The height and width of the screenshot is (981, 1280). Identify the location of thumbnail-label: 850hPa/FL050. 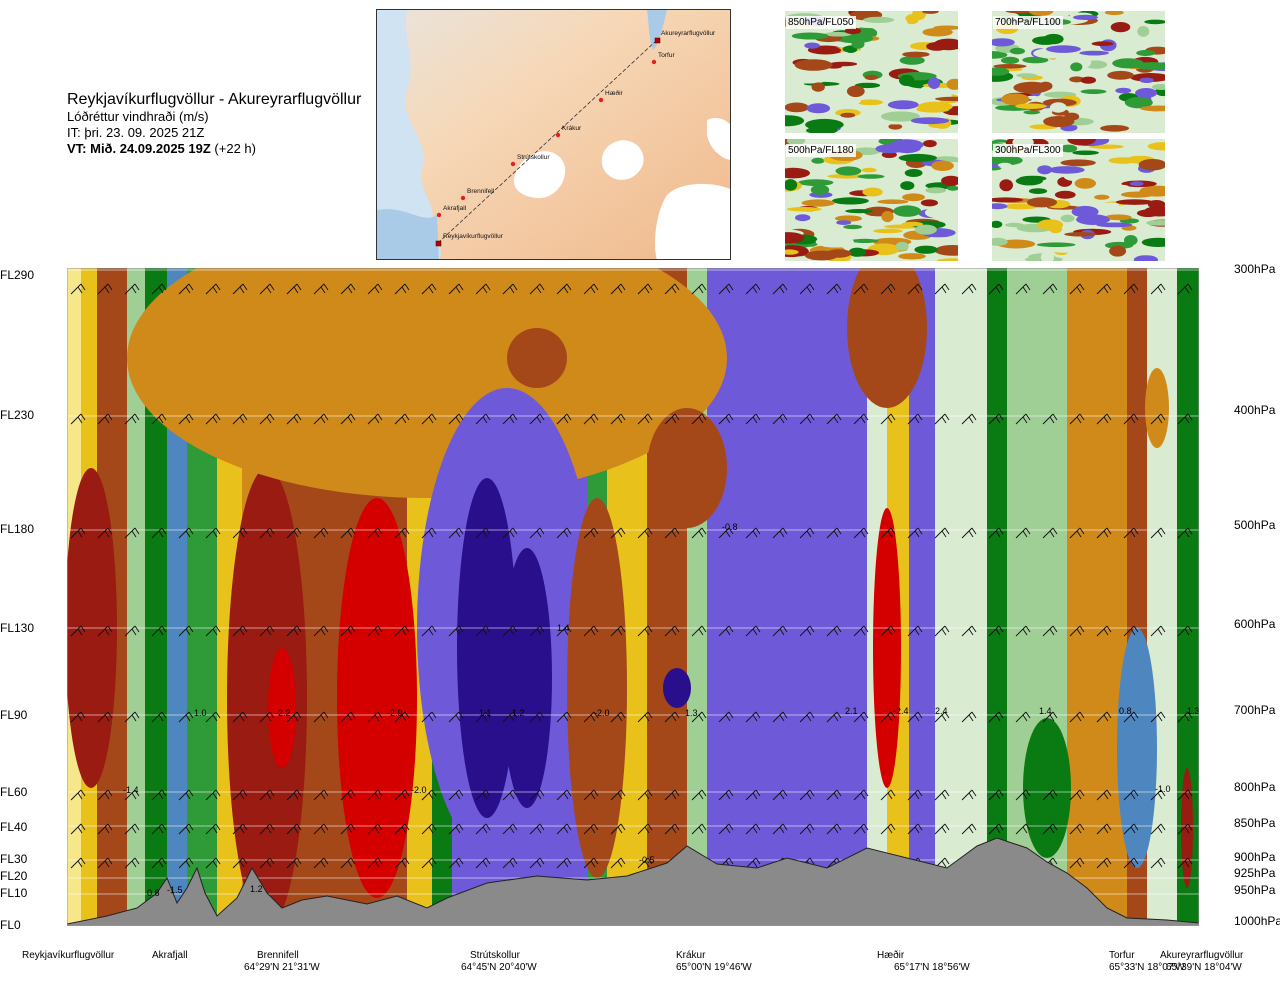
(821, 22).